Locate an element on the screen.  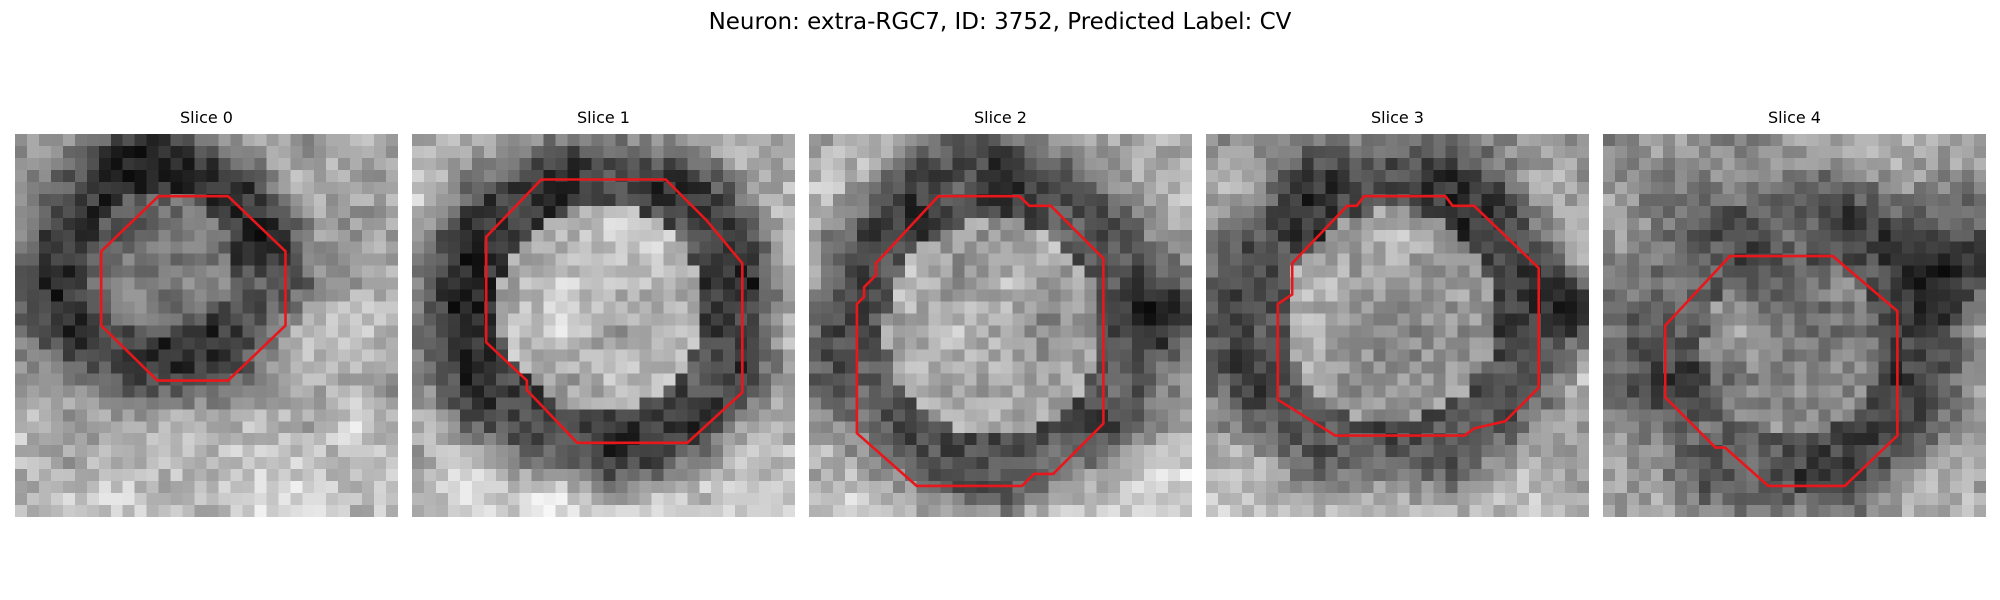
slice-title: Slice 2 is located at coordinates (1000, 117).